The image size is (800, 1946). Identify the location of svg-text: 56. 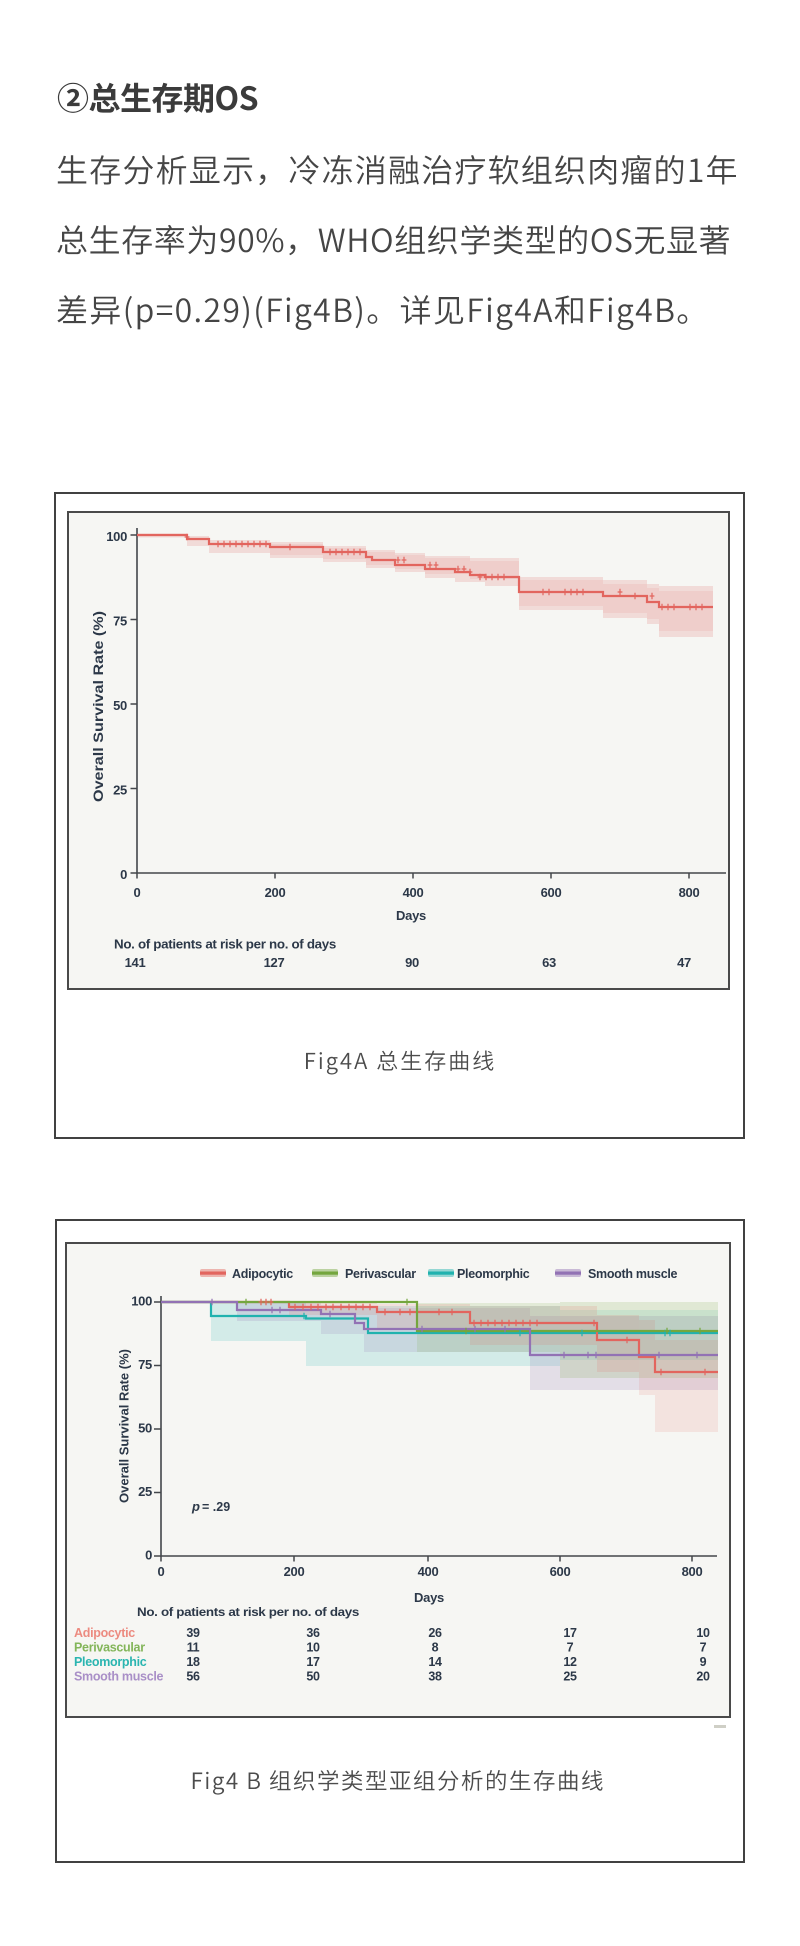
(193, 1677).